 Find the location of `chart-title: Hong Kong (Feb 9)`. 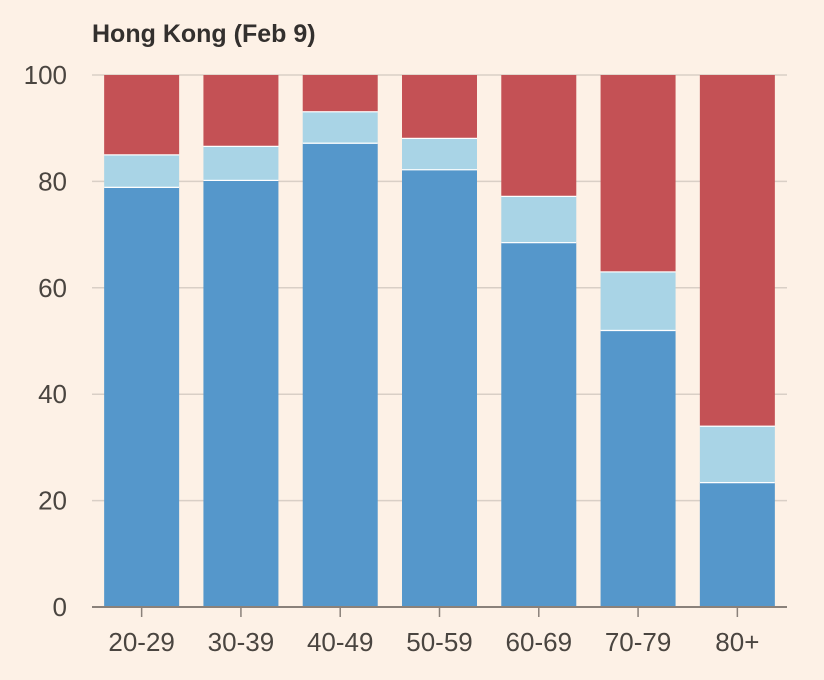

chart-title: Hong Kong (Feb 9) is located at coordinates (204, 34).